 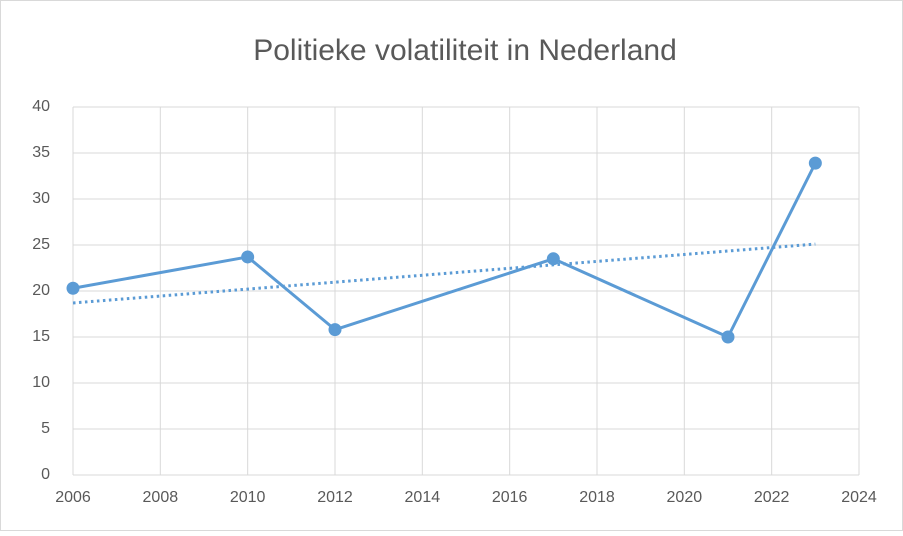 What do you see at coordinates (423, 497) in the screenshot?
I see `x-tick-label: 2014` at bounding box center [423, 497].